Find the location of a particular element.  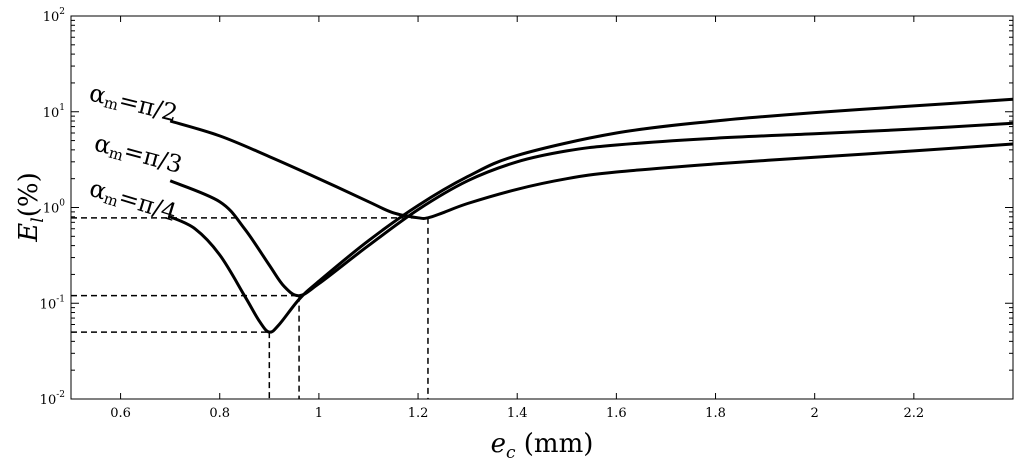

x-tick-label: 2 is located at coordinates (815, 413).